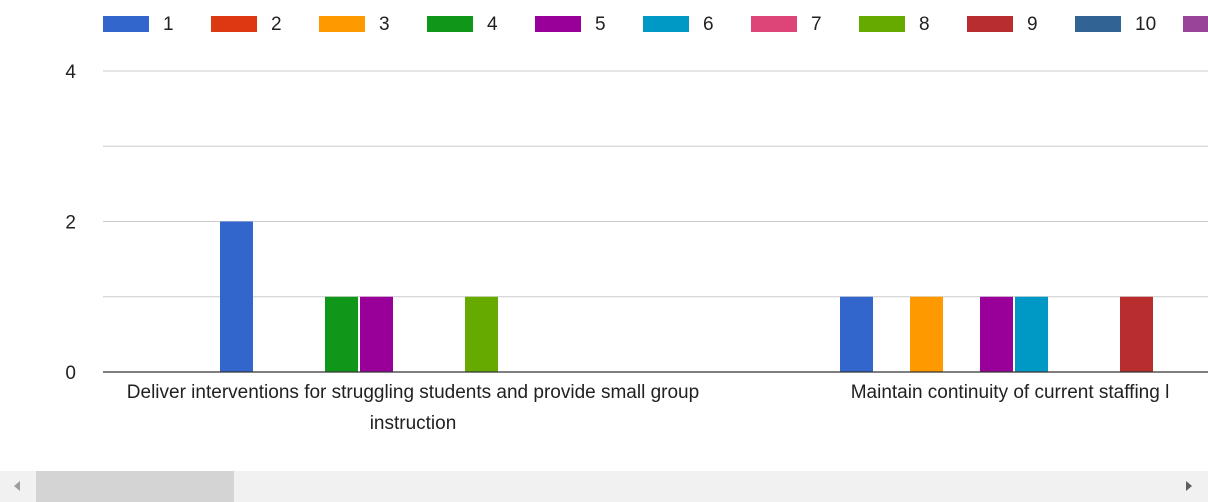  Describe the element at coordinates (816, 24) in the screenshot. I see `legend-label: 7` at that location.